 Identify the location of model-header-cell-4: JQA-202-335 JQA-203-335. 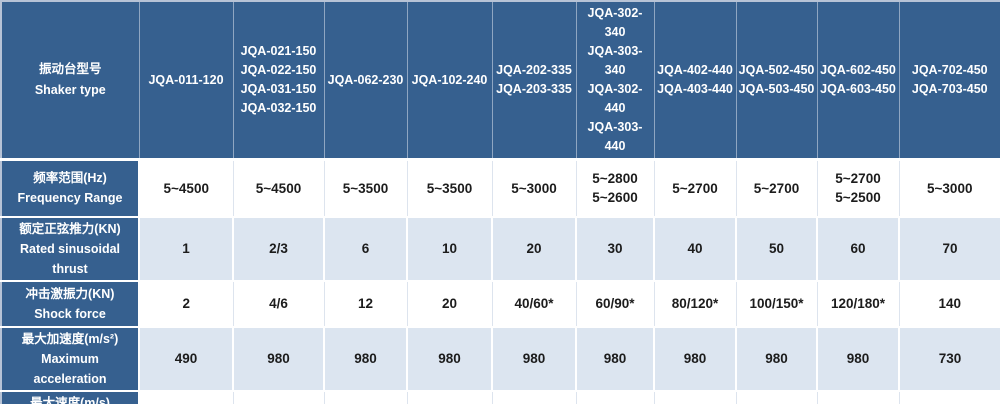
(534, 81).